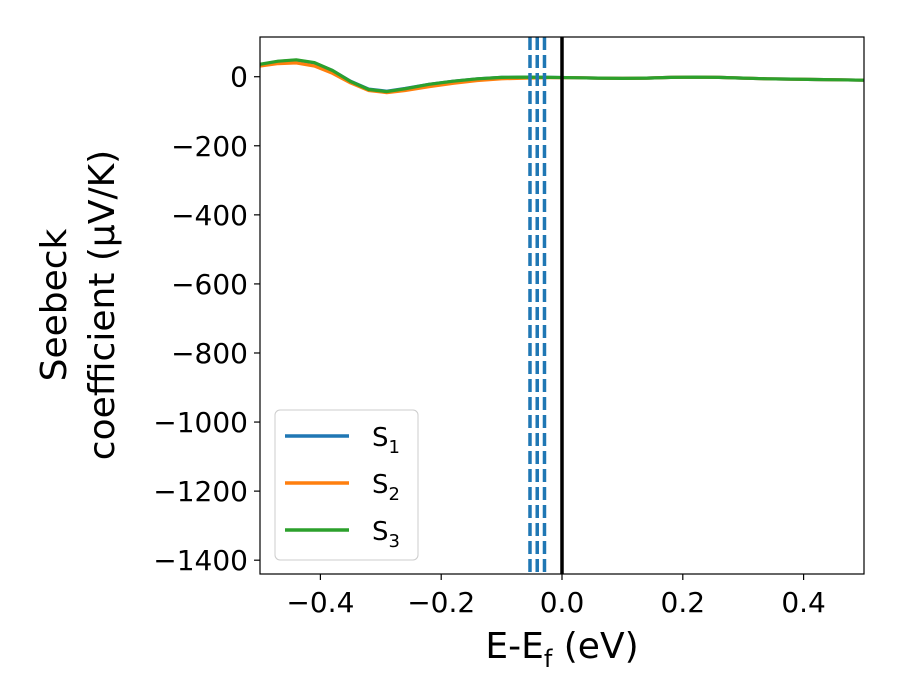 This screenshot has height=700, width=900. I want to click on legend-label-3: S3, so click(386, 534).